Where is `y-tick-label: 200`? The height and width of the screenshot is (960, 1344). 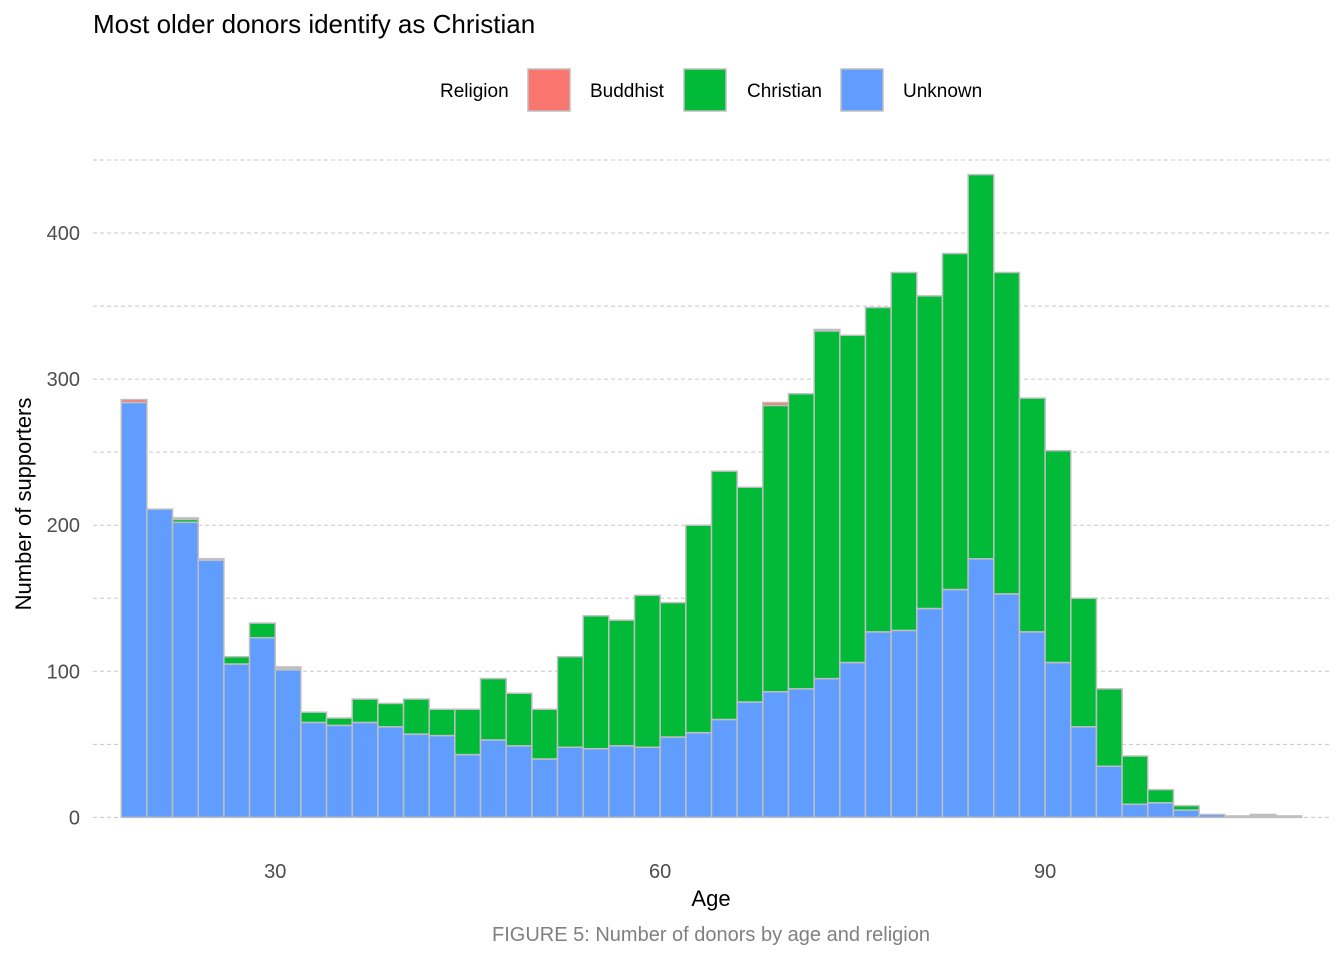
y-tick-label: 200 is located at coordinates (63, 526).